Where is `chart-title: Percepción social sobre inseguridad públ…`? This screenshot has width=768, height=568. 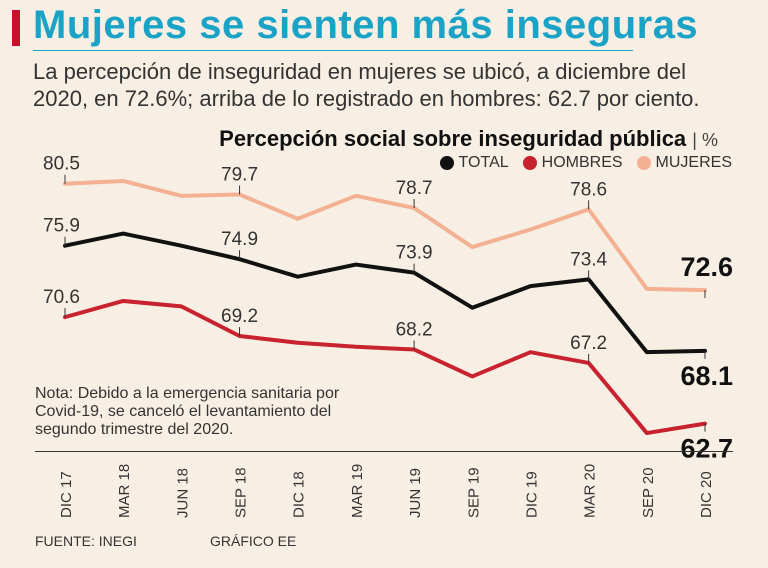 chart-title: Percepción social sobre inseguridad públ… is located at coordinates (468, 139).